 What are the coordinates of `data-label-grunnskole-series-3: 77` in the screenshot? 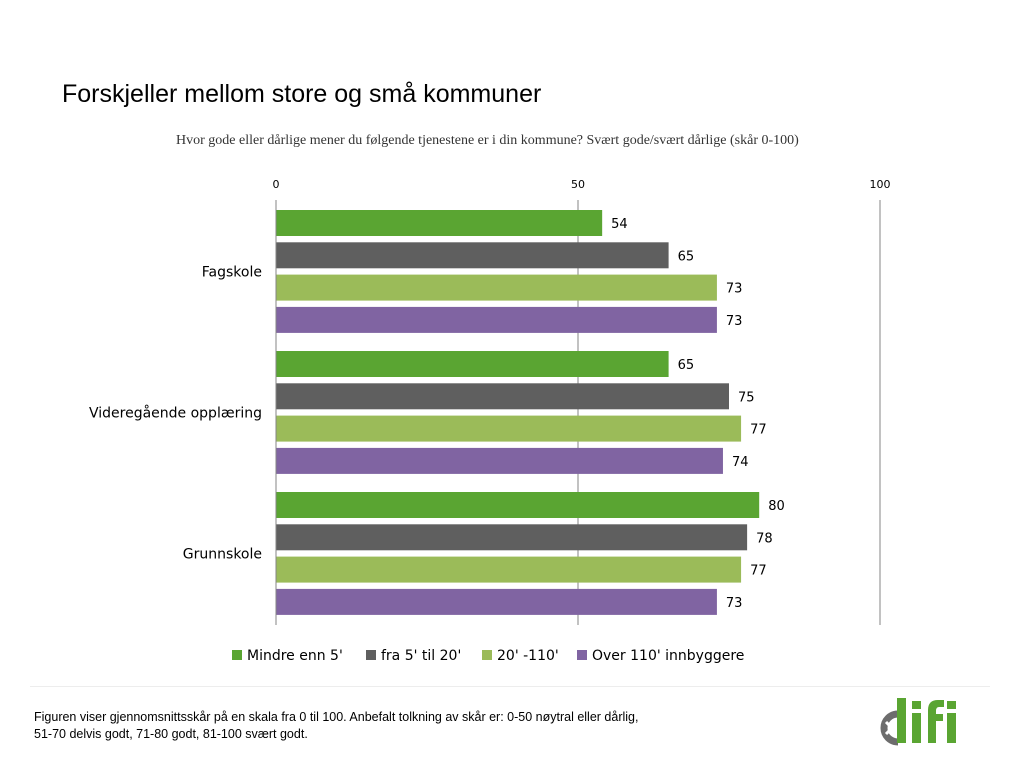 It's located at (758, 571).